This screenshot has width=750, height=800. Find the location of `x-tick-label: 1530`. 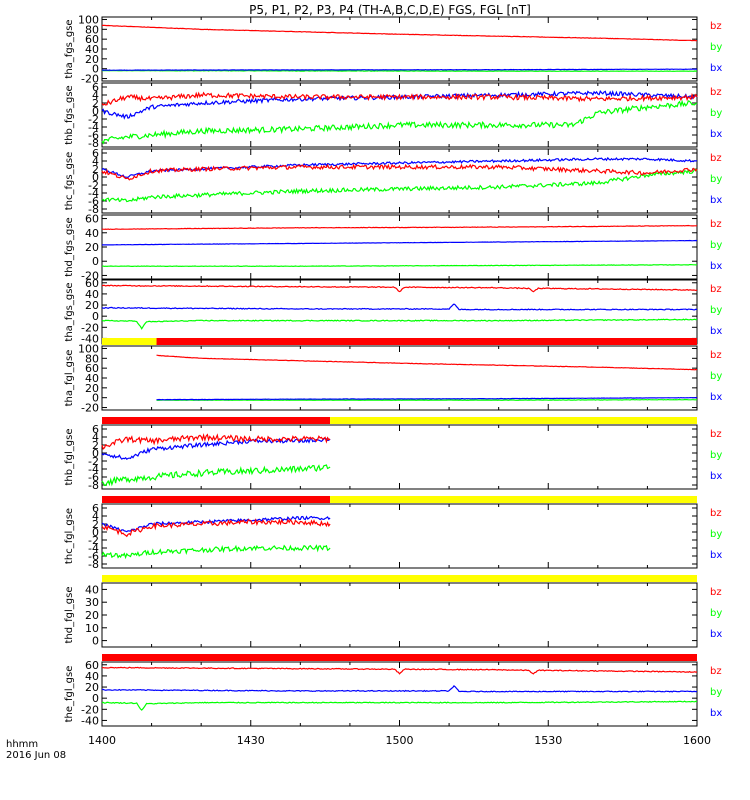

x-tick-label: 1530 is located at coordinates (548, 740).